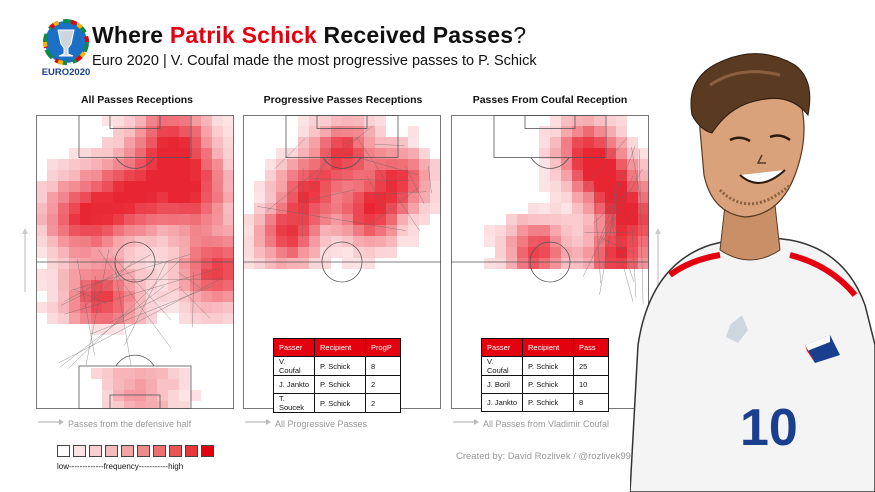 The height and width of the screenshot is (492, 875). I want to click on col-header: ProgP, so click(383, 347).